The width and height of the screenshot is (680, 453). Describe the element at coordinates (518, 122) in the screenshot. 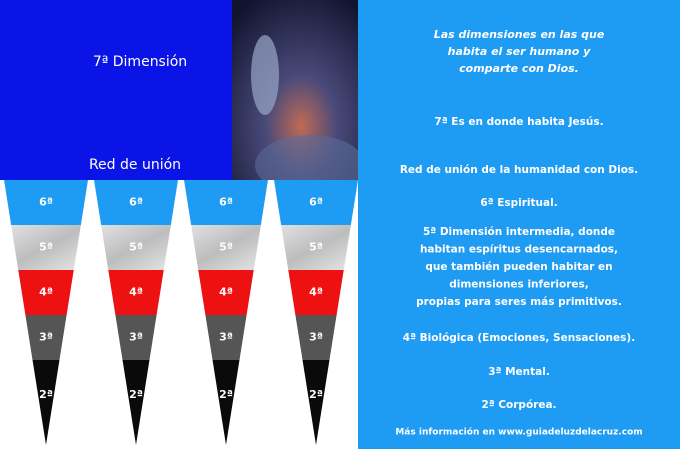

I see `item-line: 7ª Es en donde habita Jesús.` at that location.